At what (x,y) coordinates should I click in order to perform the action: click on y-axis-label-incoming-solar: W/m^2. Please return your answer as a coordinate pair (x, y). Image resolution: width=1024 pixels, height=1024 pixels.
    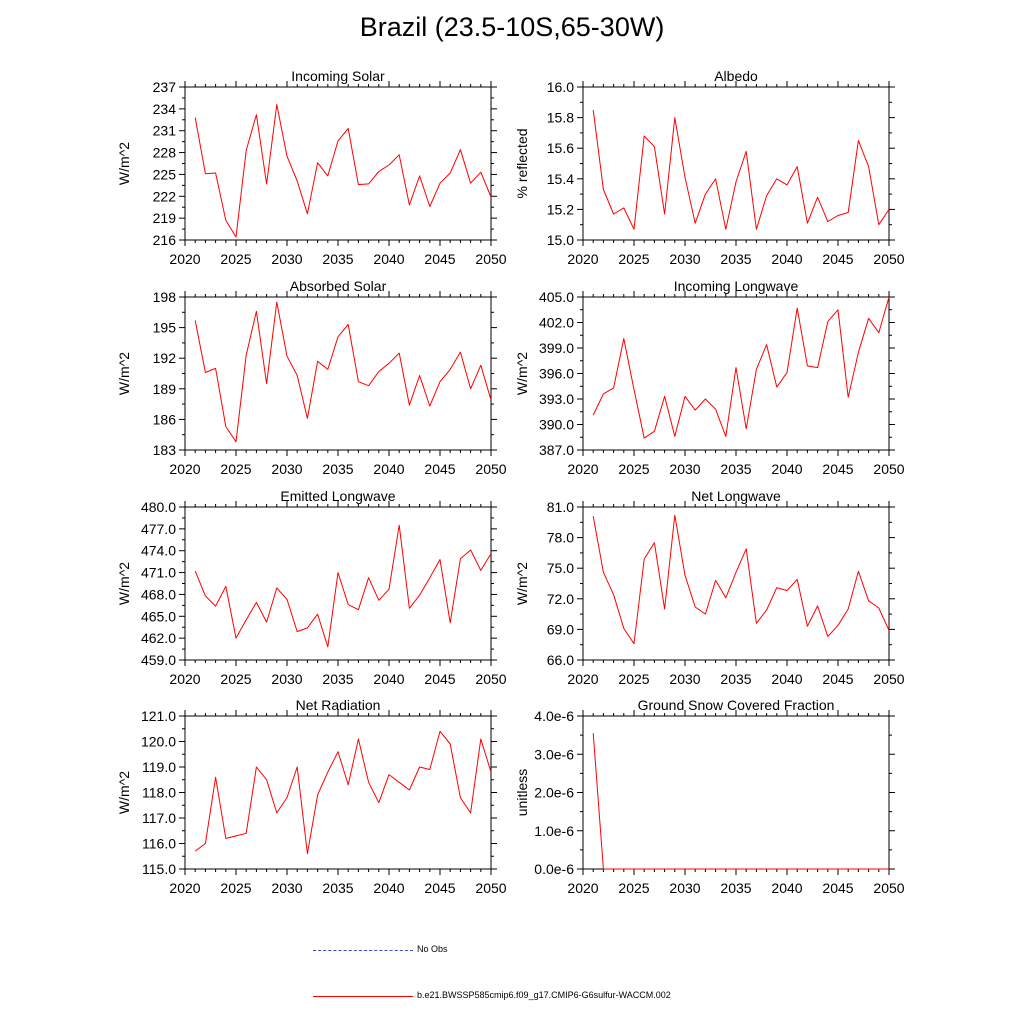
    Looking at the image, I should click on (124, 163).